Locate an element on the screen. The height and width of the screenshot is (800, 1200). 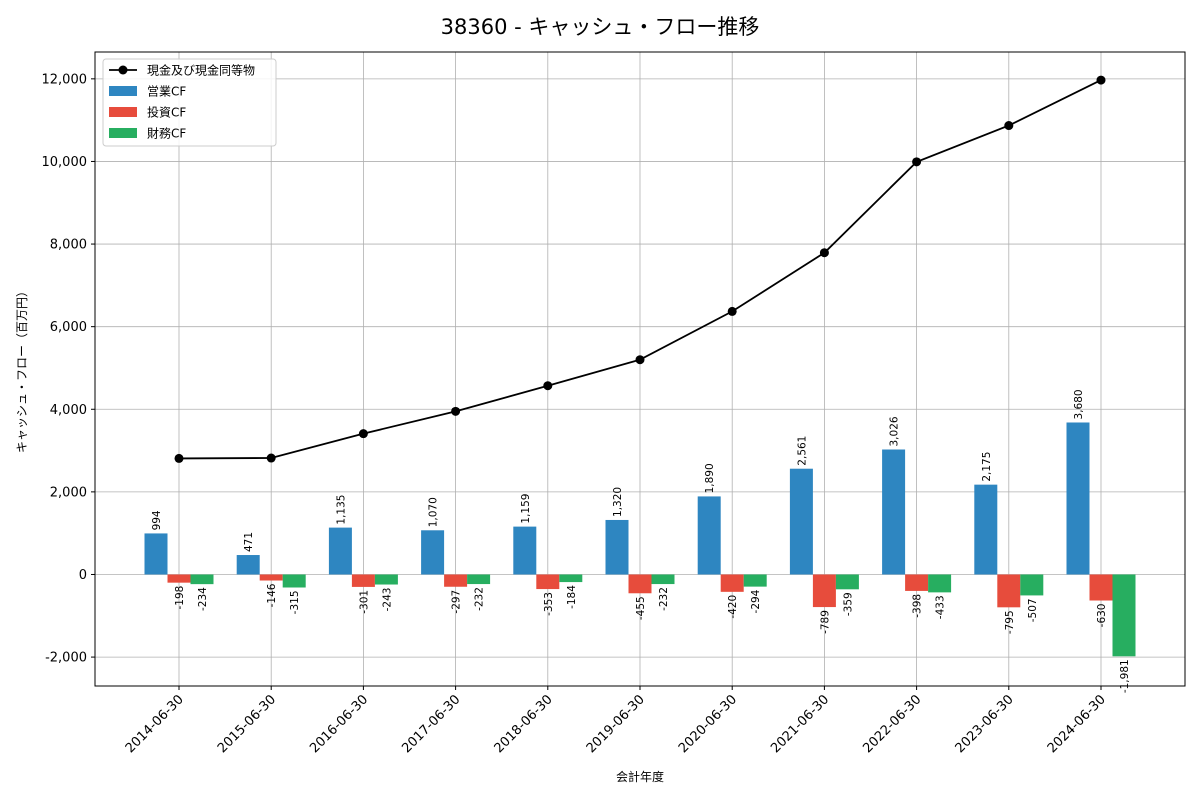
x-tick-label: 2018-06-30 is located at coordinates (524, 724).